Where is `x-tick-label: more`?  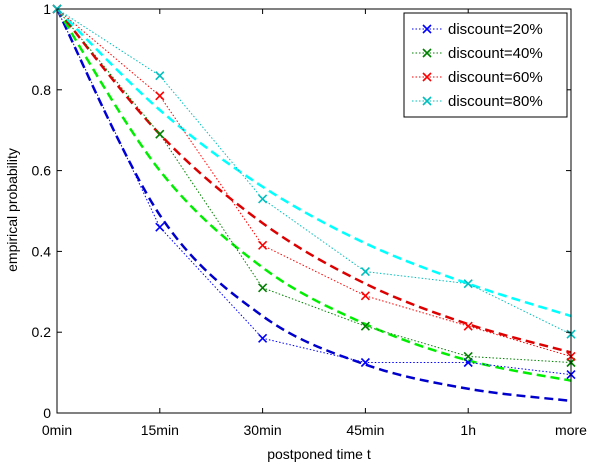
x-tick-label: more is located at coordinates (571, 430).